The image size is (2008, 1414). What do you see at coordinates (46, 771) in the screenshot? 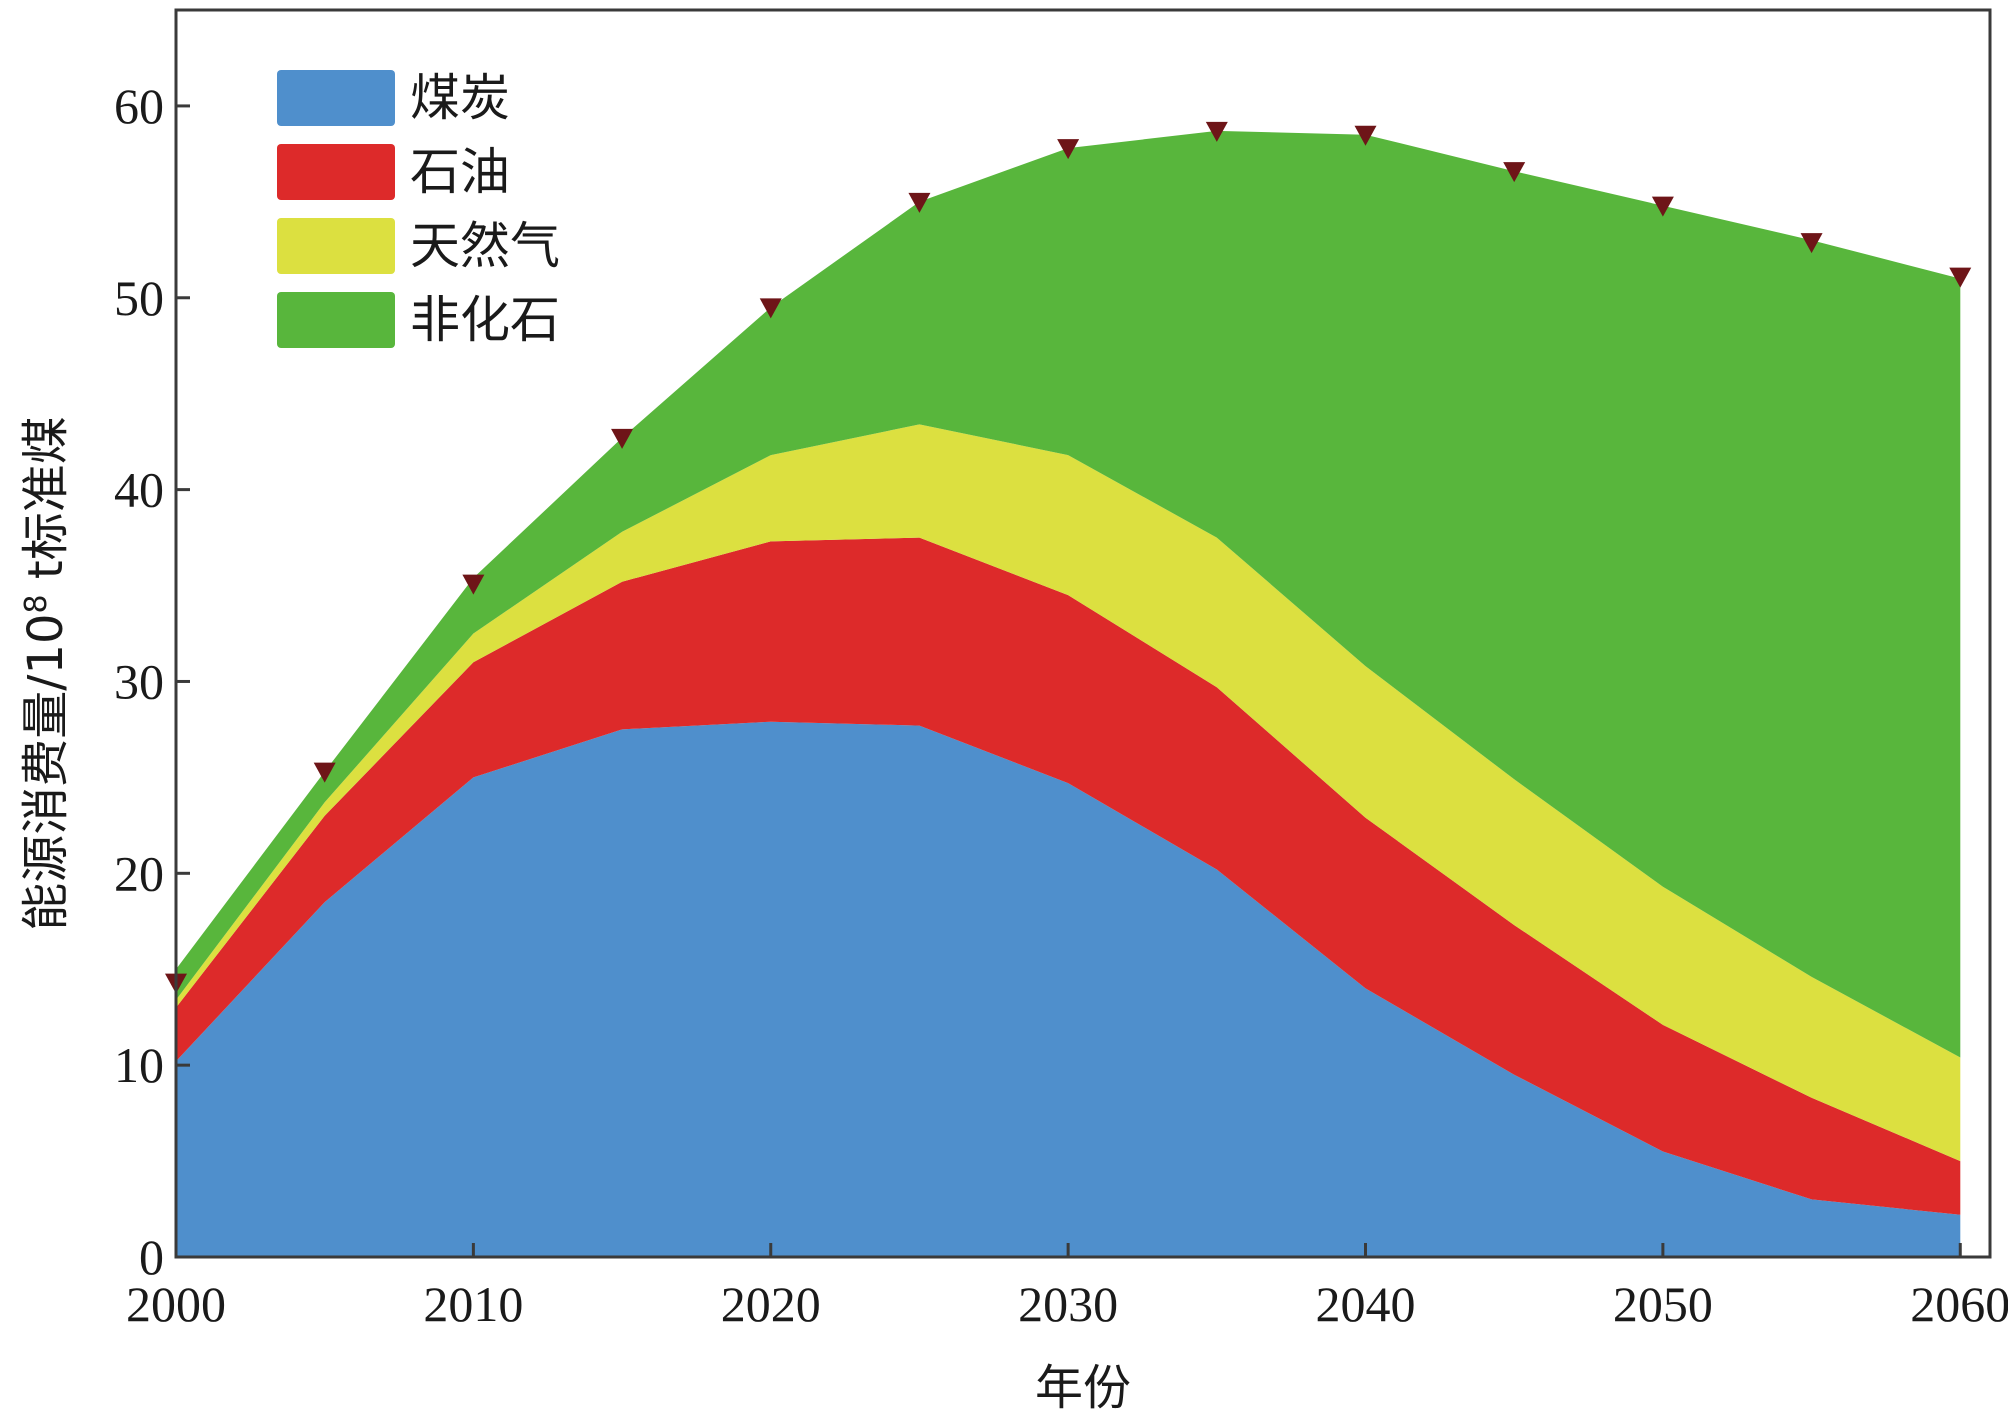
I see `y-axis-title-main: 能源消费量/10` at bounding box center [46, 771].